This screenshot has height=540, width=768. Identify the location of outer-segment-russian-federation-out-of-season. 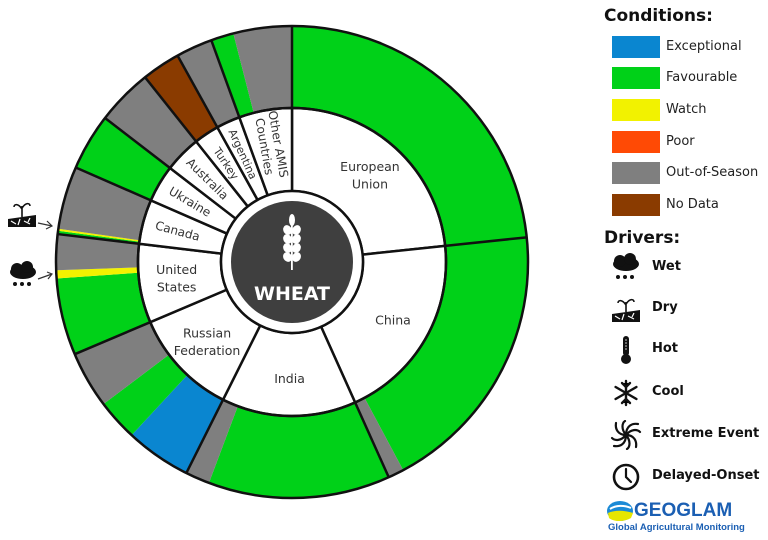
(122, 363).